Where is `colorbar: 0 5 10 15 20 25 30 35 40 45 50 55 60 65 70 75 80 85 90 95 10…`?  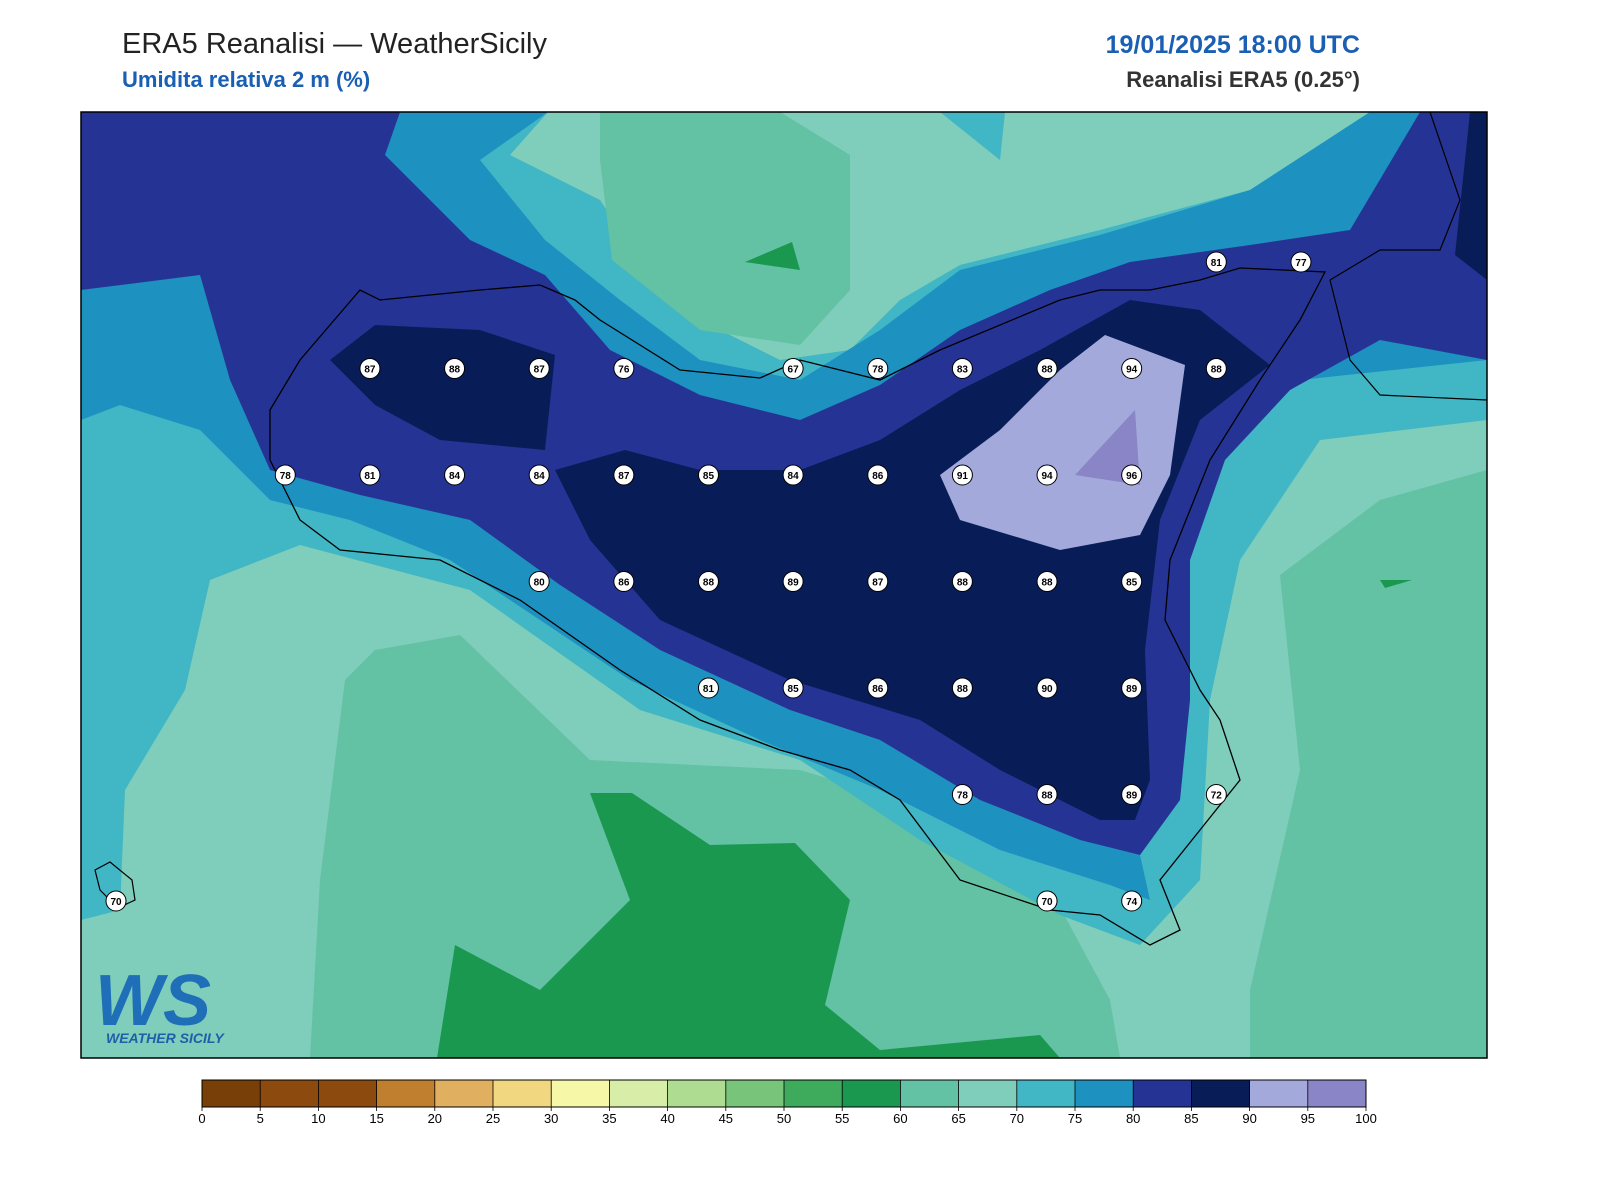
colorbar: 0 5 10 15 20 25 30 35 40 45 50 55 60 65 70 75 80 85 90 95 10… is located at coordinates (787, 1102).